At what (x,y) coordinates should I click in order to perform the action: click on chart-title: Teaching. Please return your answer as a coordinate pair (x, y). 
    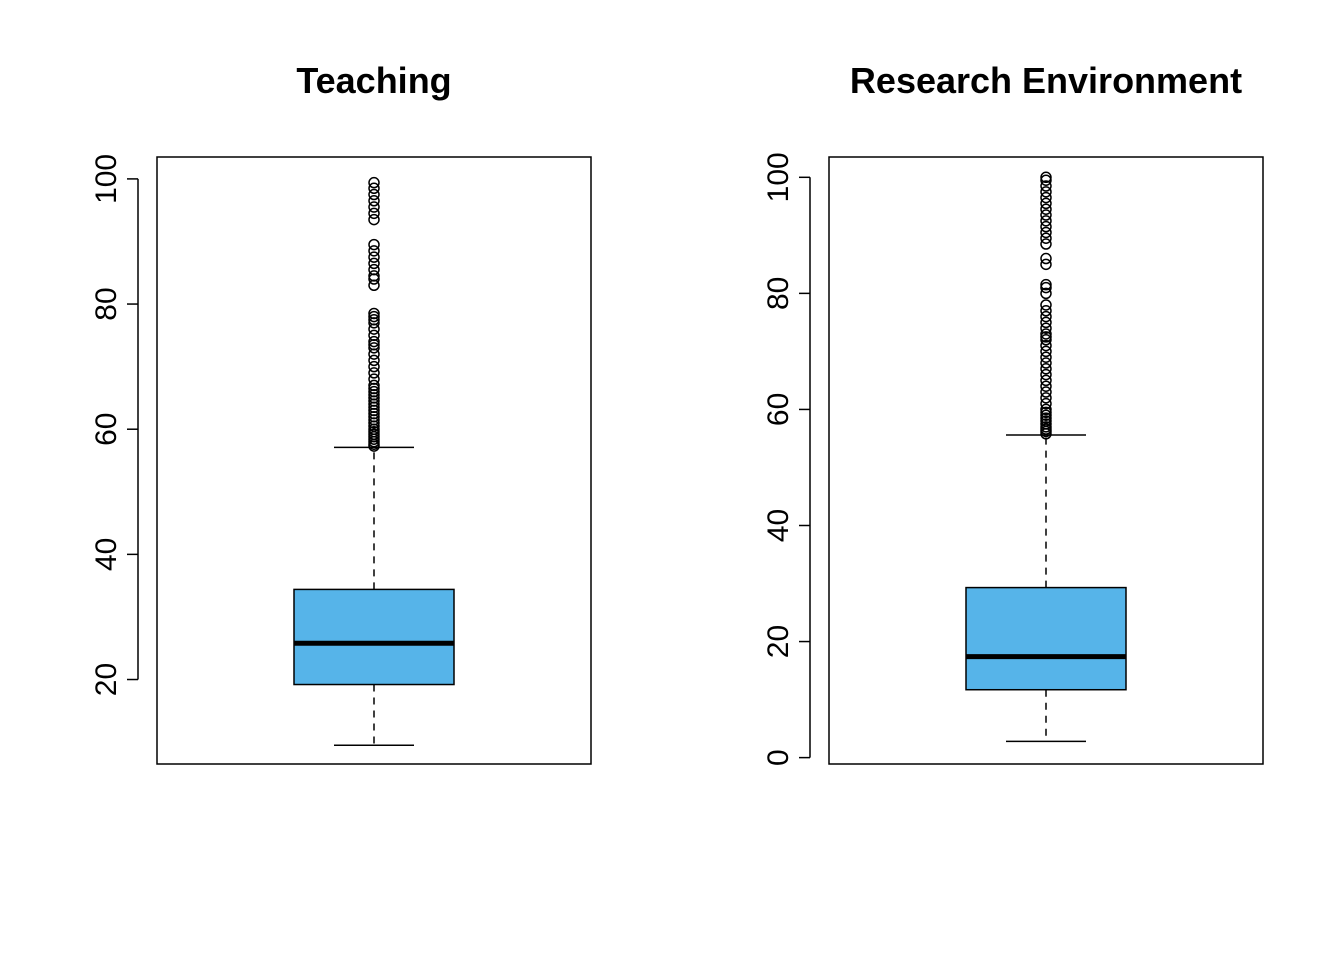
    Looking at the image, I should click on (373, 80).